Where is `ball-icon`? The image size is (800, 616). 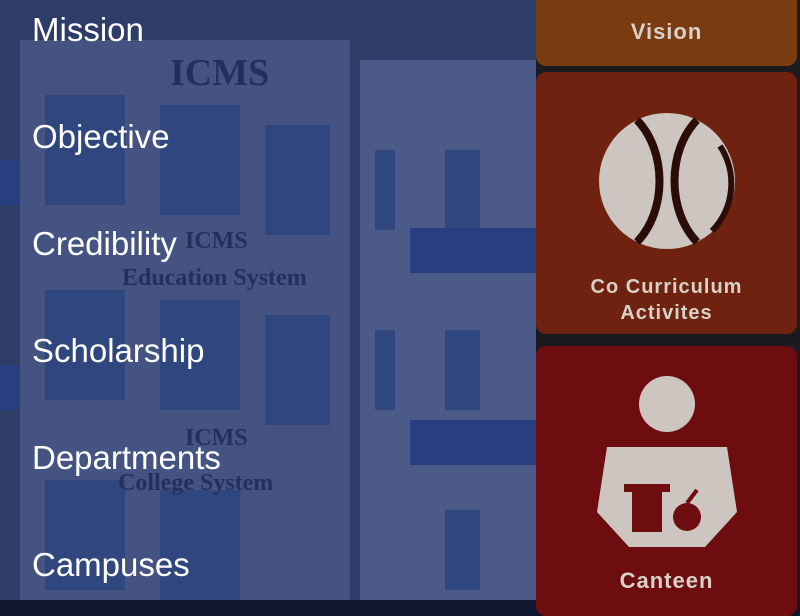 ball-icon is located at coordinates (666, 181).